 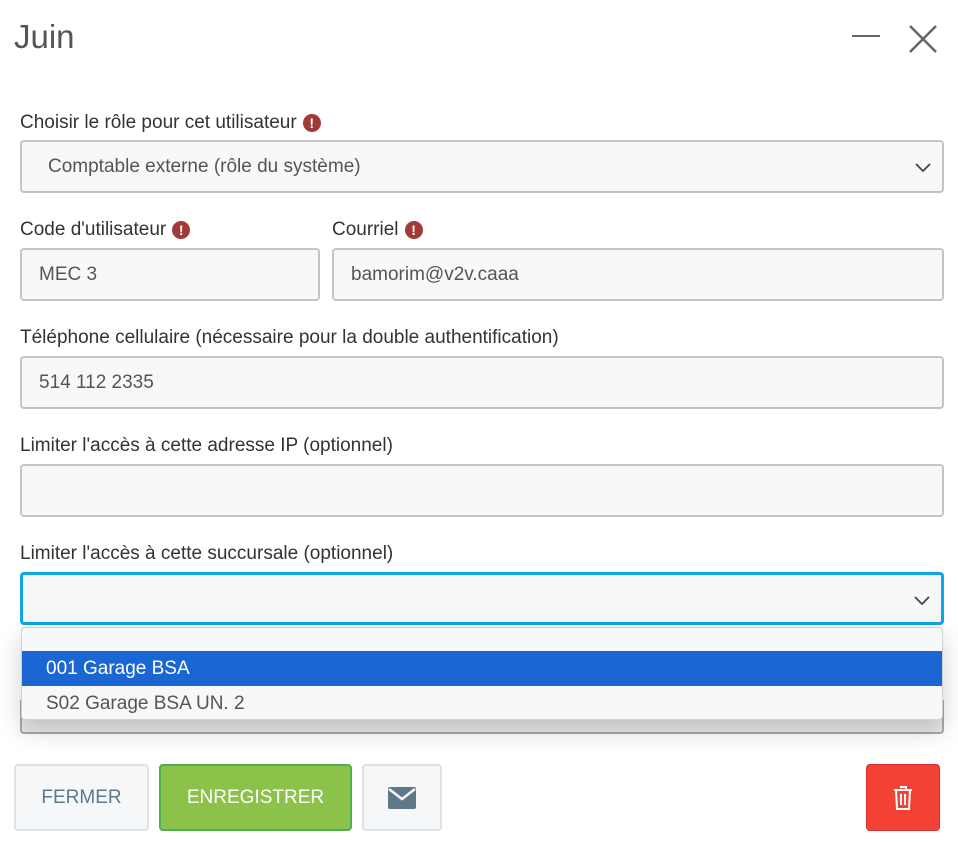 I want to click on role-label-text: Choisir le rôle pour cet utilisateur, so click(x=158, y=122).